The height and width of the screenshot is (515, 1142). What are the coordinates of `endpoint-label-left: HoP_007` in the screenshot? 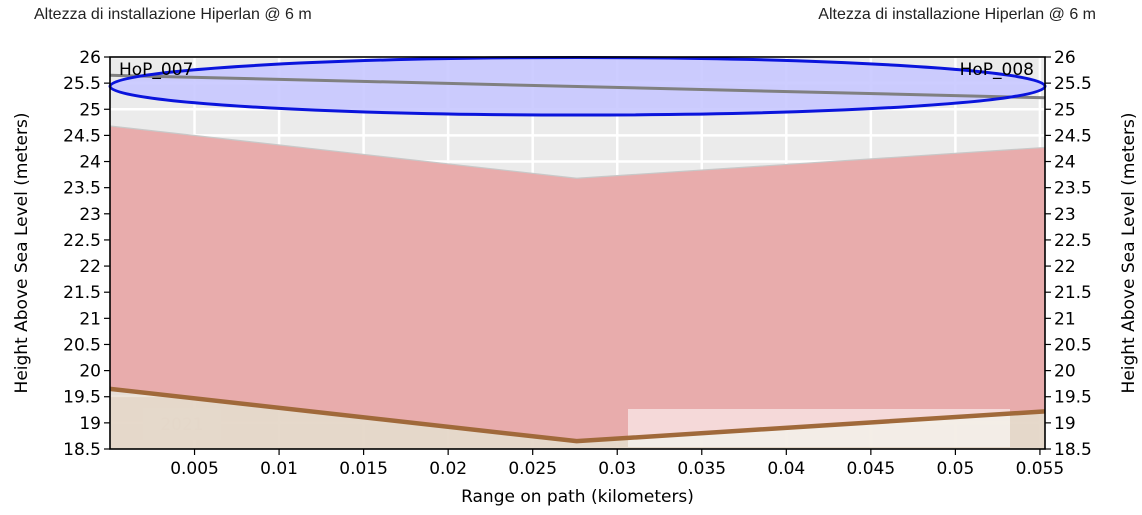 It's located at (156, 70).